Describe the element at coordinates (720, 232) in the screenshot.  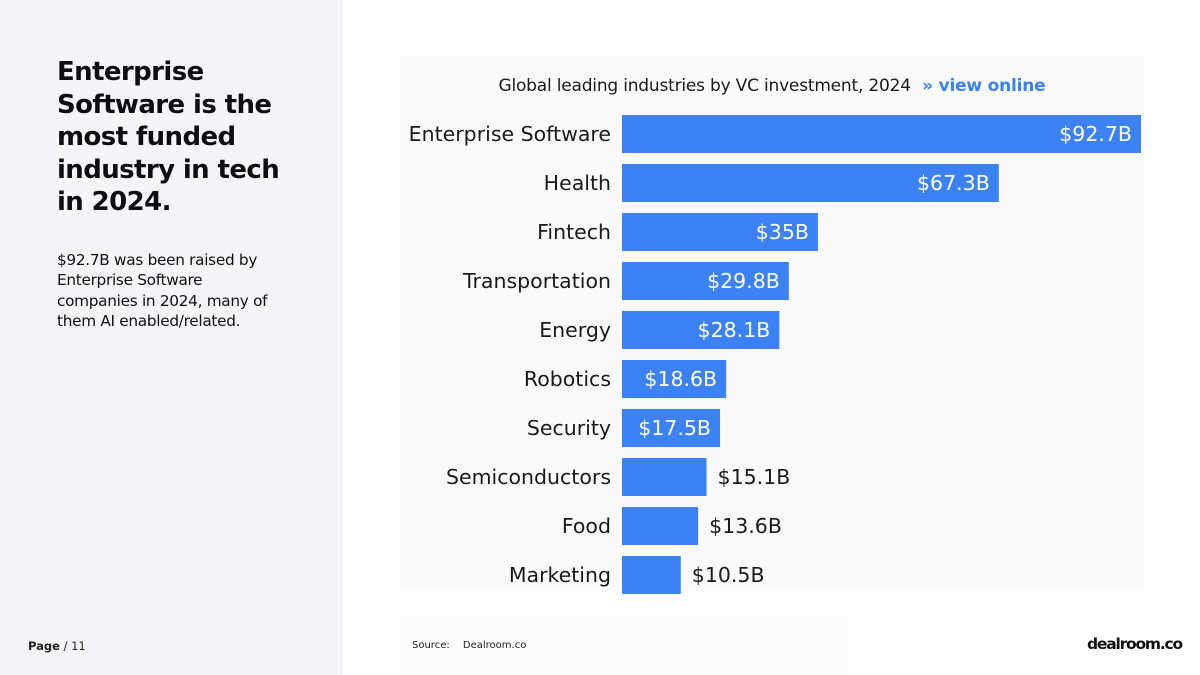
I see `bar-fintech` at that location.